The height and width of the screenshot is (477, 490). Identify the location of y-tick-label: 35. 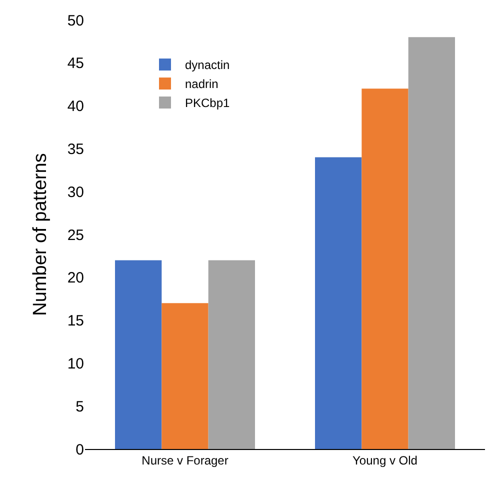
(75, 149).